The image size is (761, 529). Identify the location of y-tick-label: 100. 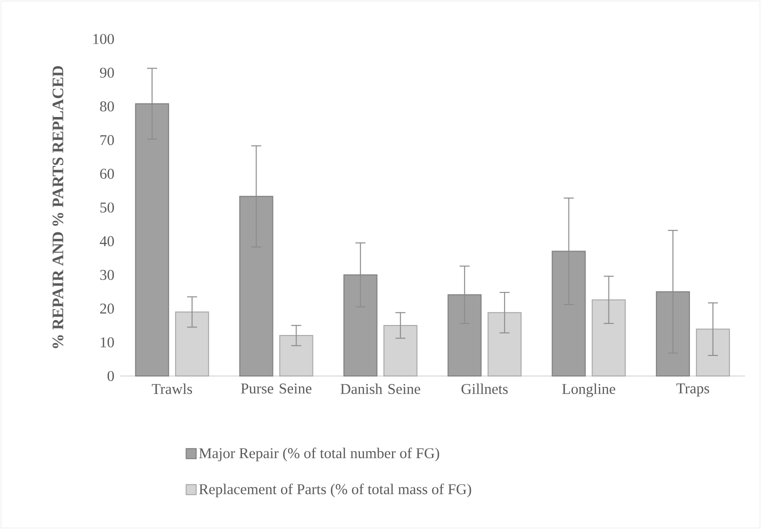
(103, 39).